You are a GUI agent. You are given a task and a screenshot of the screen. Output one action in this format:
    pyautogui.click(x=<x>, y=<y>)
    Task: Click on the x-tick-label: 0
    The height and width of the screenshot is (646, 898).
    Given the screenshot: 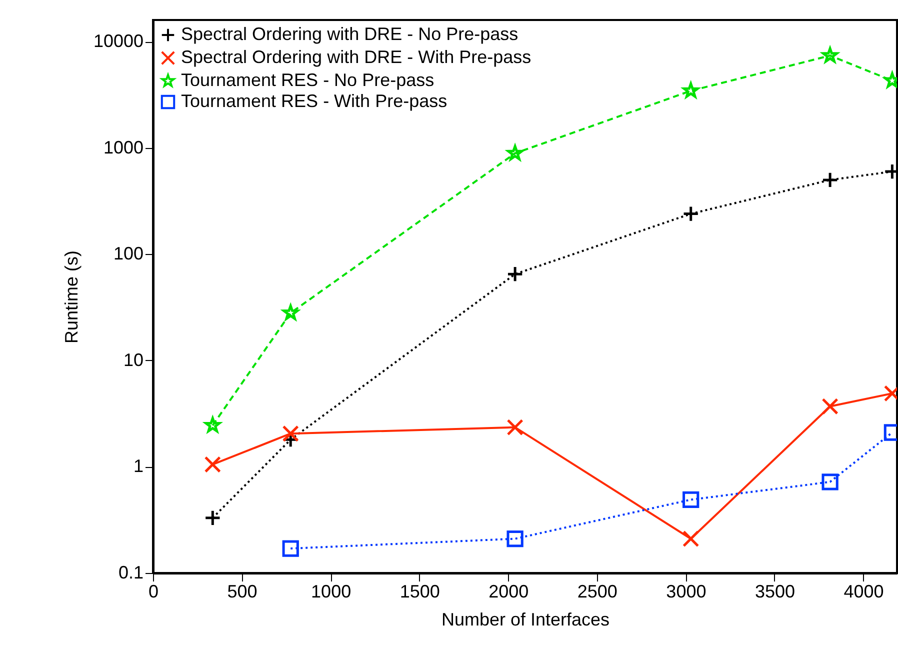 What is the action you would take?
    pyautogui.click(x=153, y=592)
    